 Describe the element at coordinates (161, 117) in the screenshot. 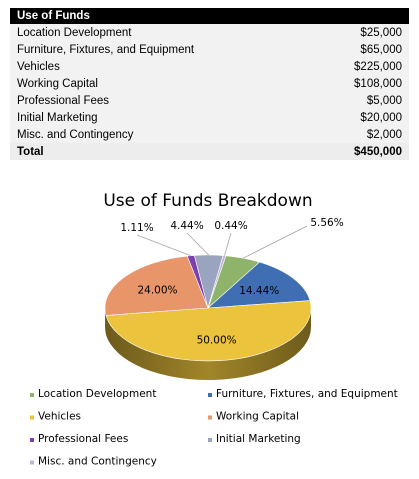

I see `row-label: Initial Marketing` at that location.